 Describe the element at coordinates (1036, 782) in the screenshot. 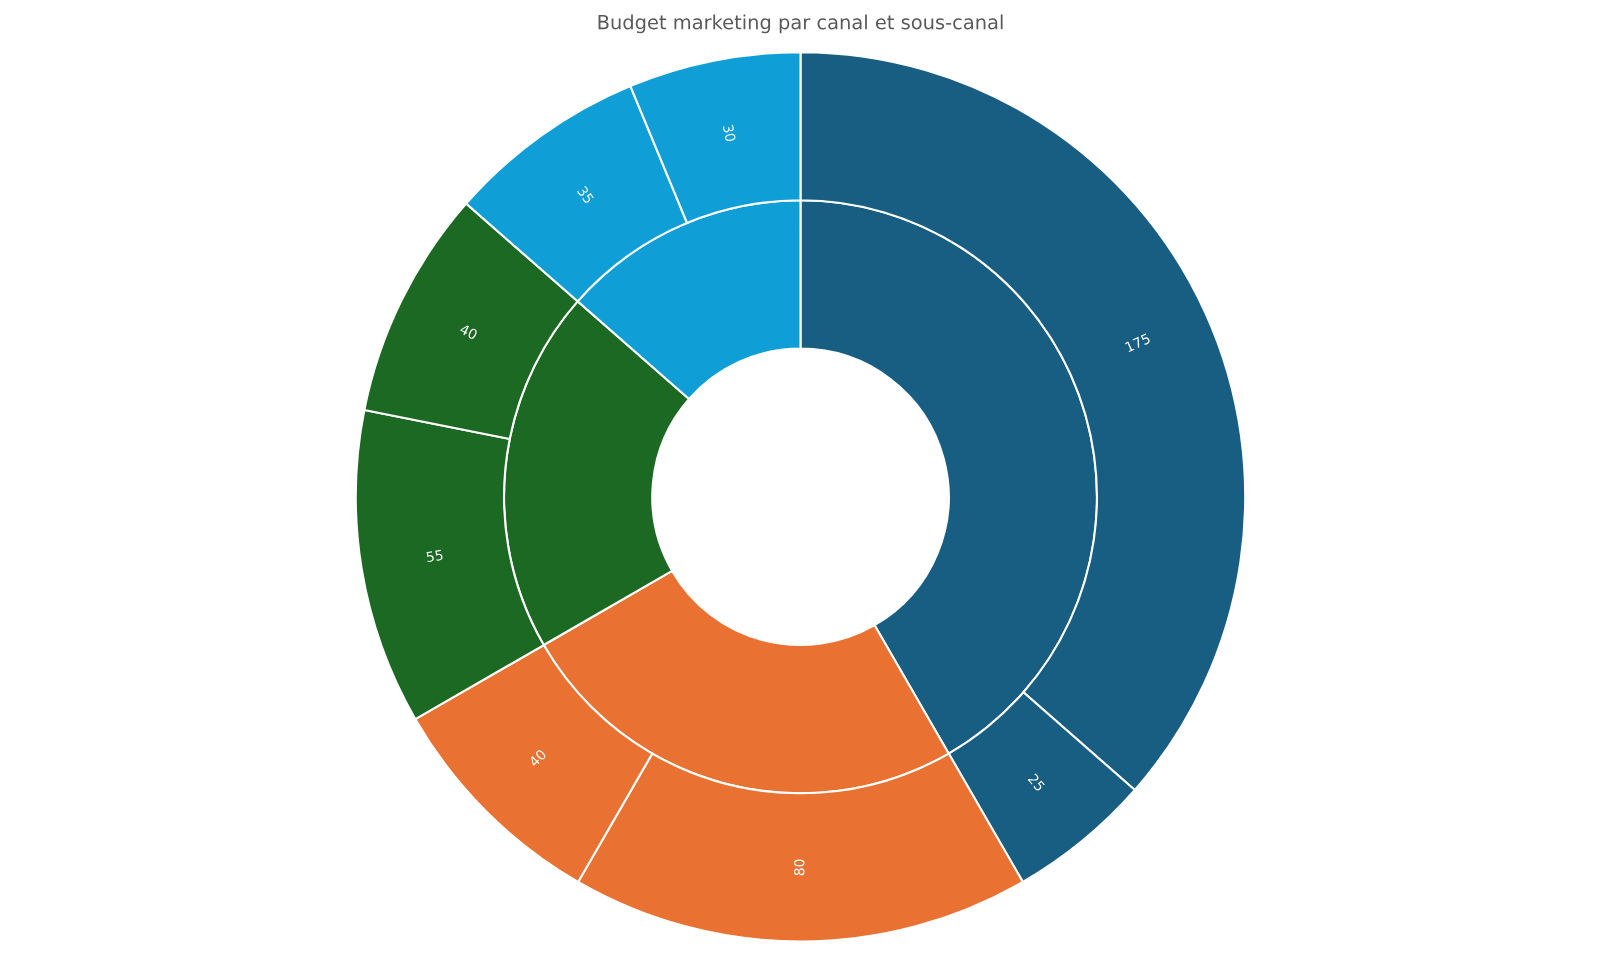

I see `data-label: 25` at that location.